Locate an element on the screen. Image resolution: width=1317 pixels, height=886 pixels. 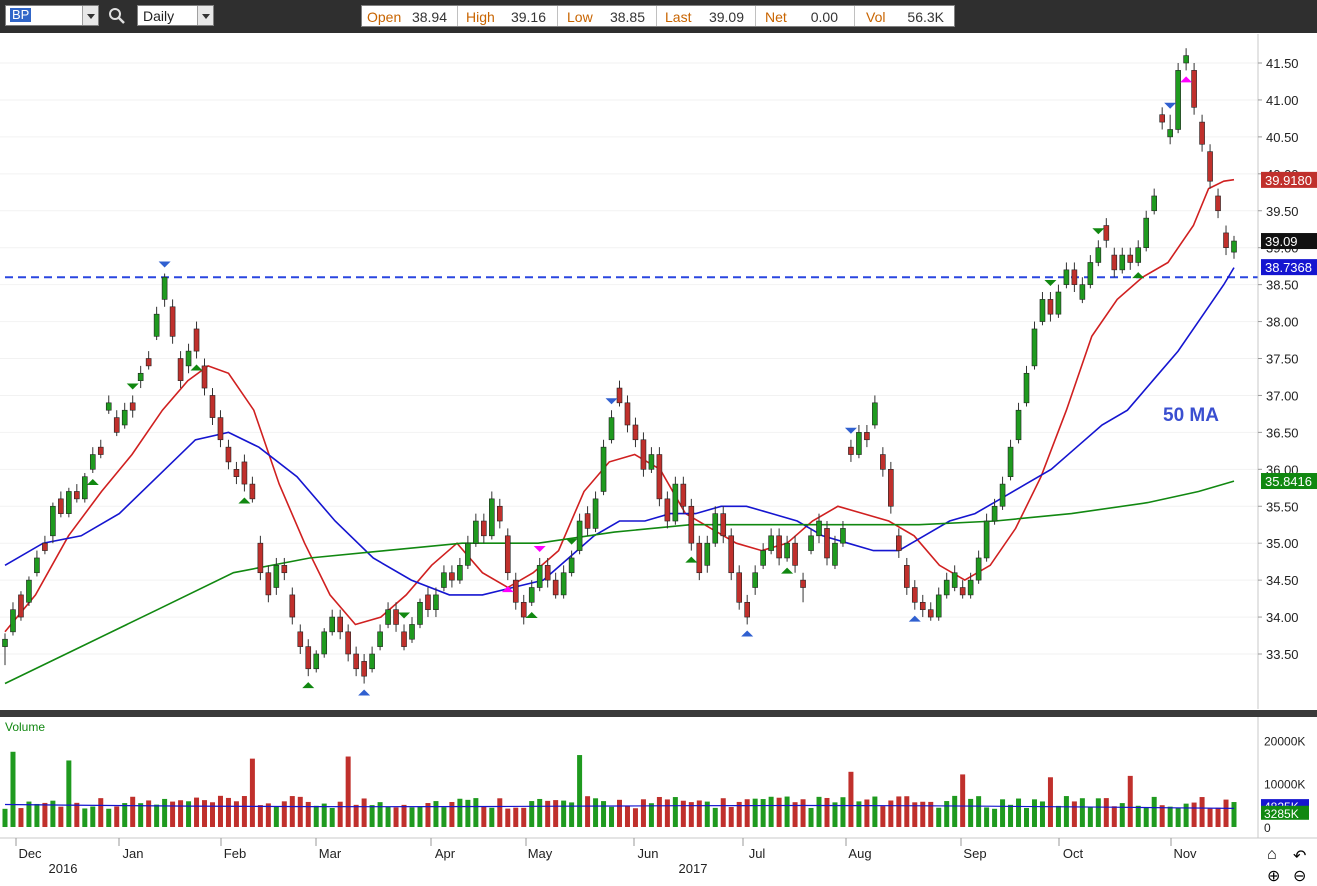
search-icon is located at coordinates (117, 16).